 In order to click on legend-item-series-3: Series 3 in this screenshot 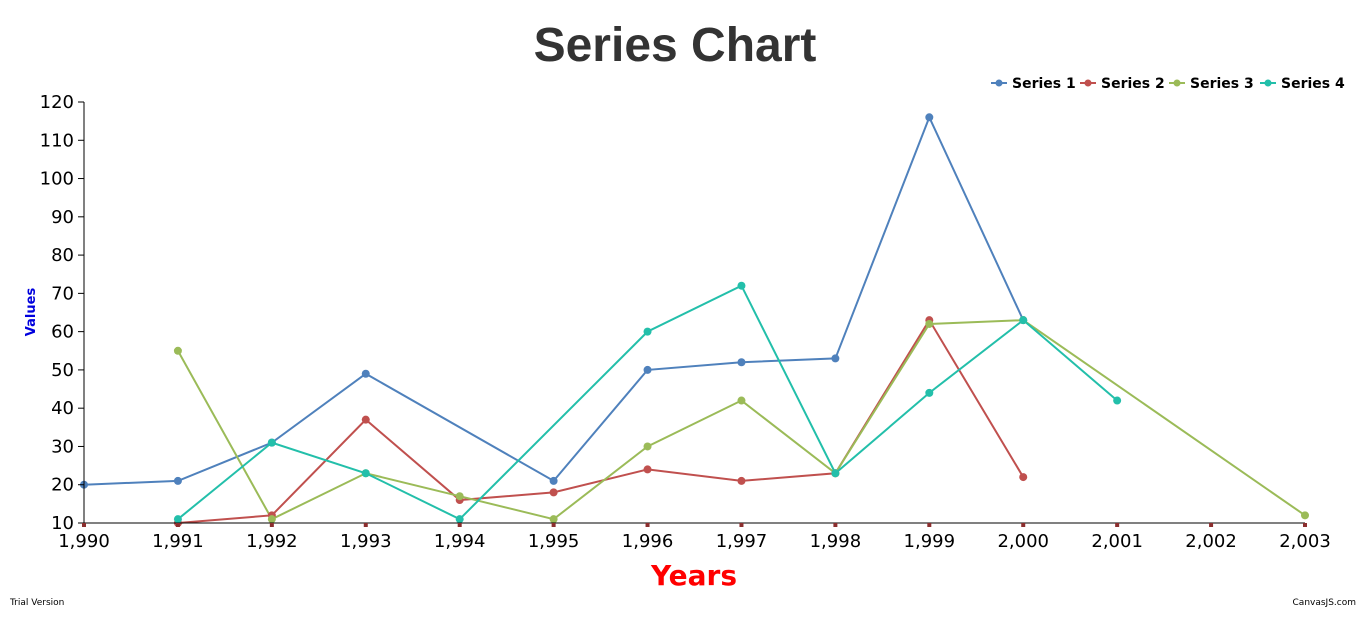, I will do `click(1211, 84)`.